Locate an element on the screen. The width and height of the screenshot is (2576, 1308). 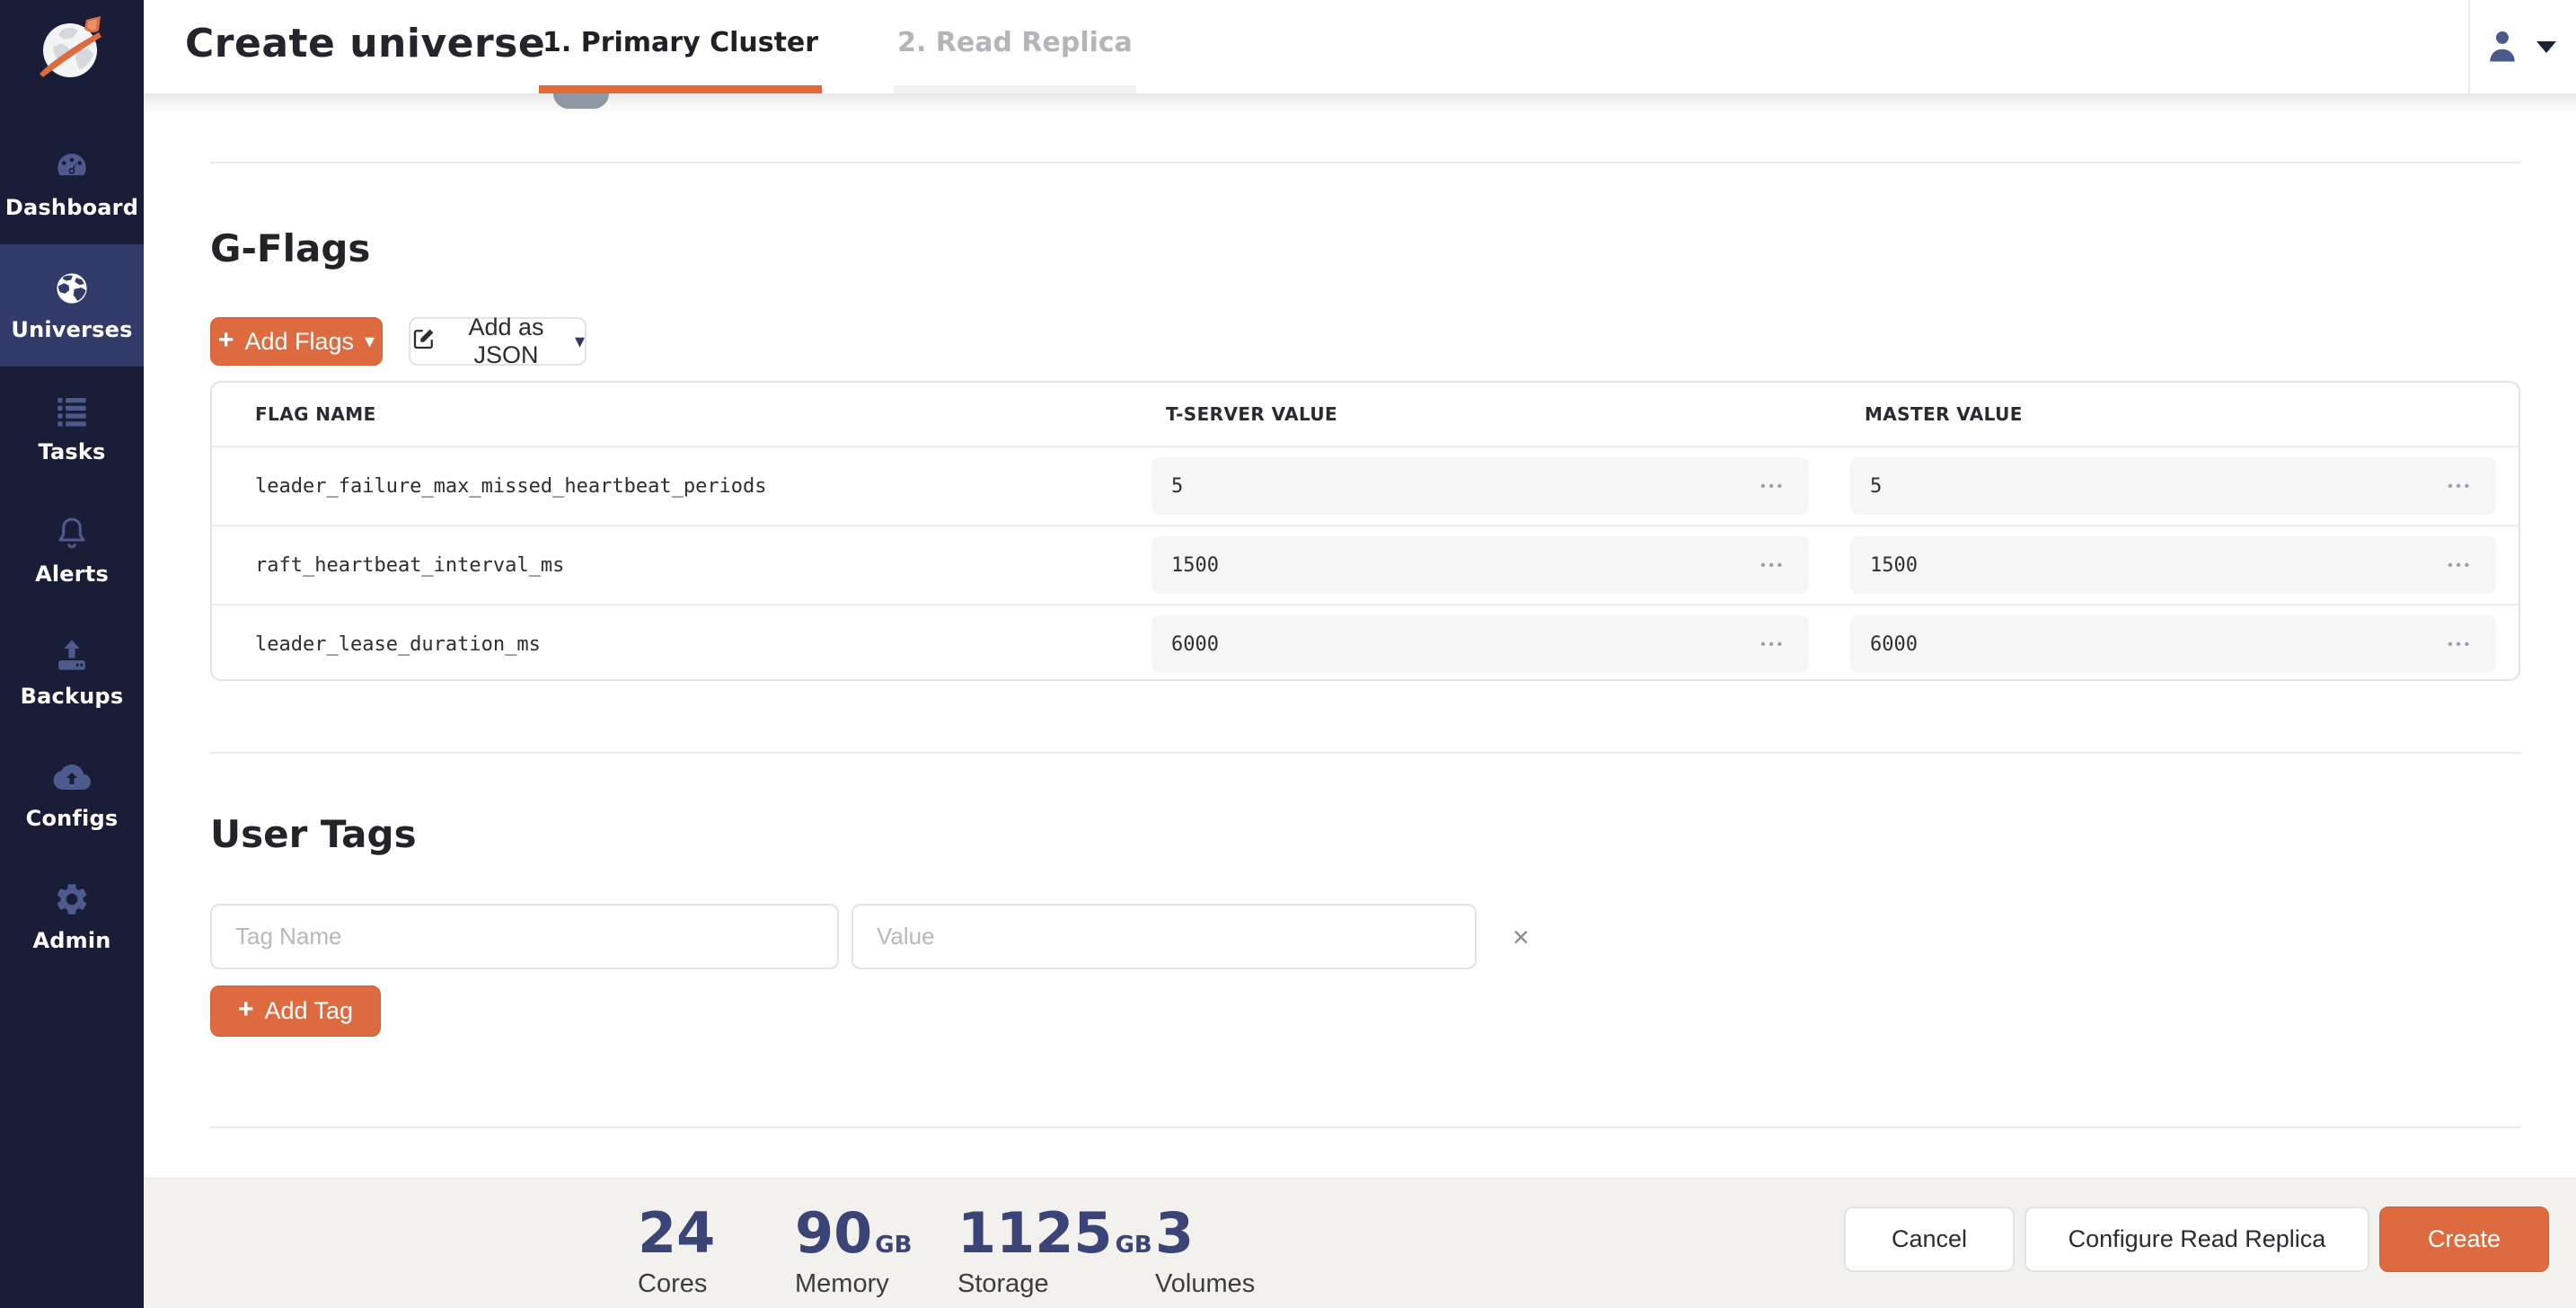
sidebar-item-backups: Backups is located at coordinates (72, 672).